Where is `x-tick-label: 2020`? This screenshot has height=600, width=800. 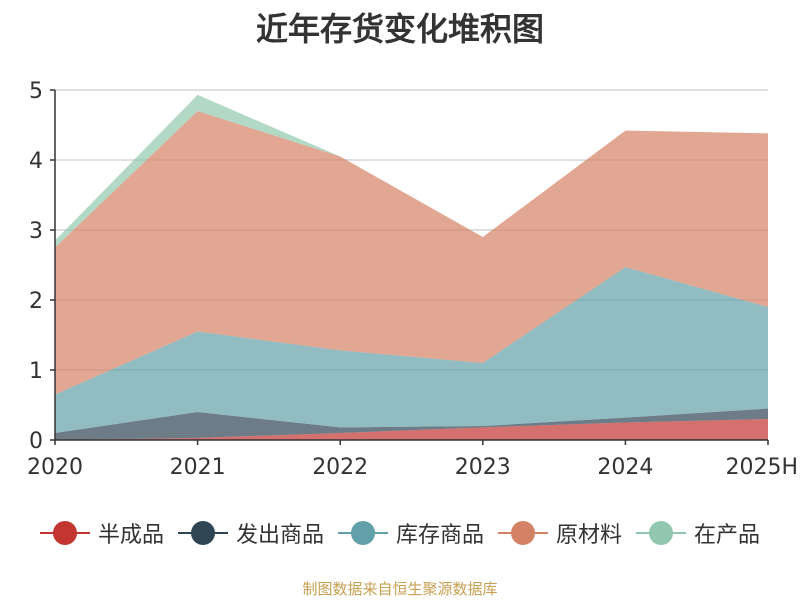
x-tick-label: 2020 is located at coordinates (55, 467).